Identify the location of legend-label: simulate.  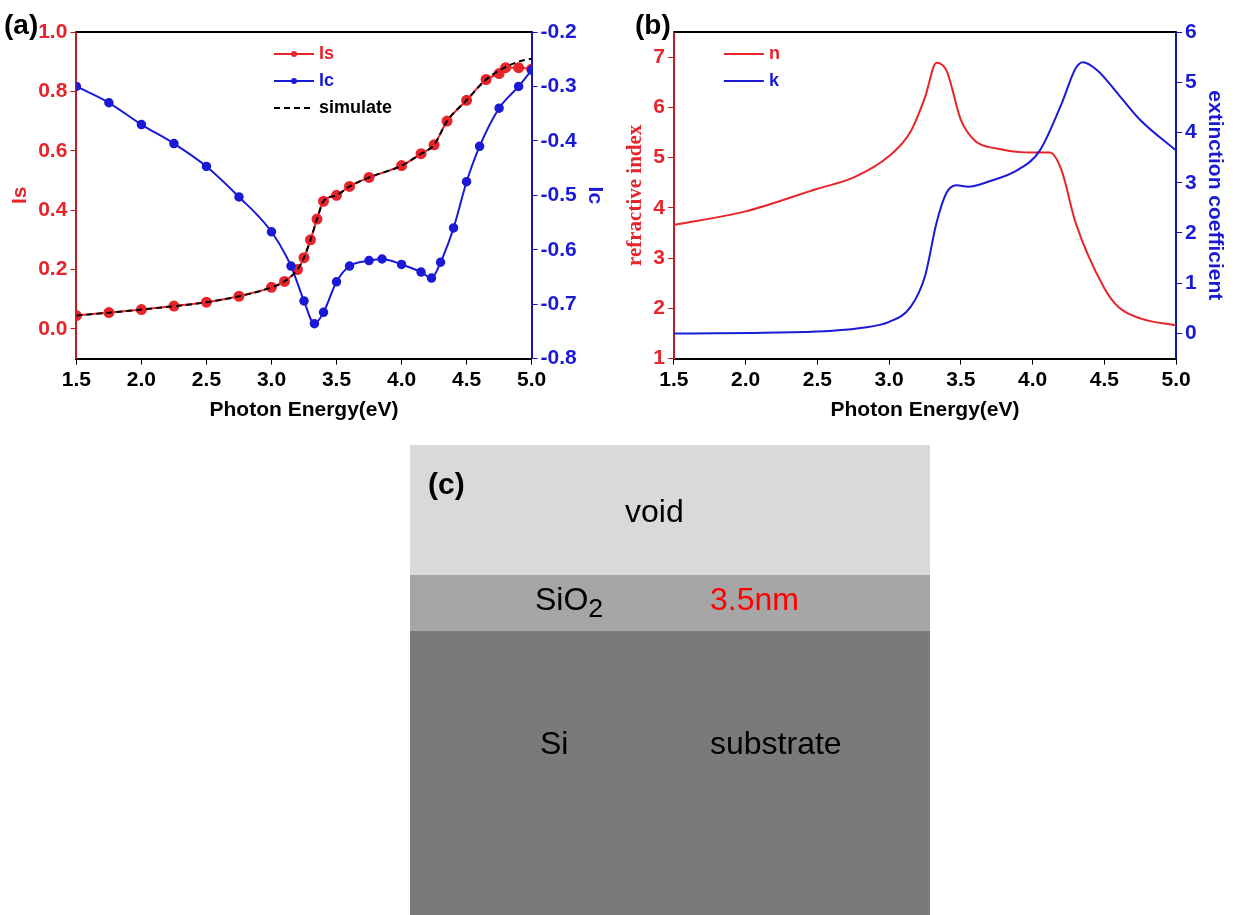
(356, 106).